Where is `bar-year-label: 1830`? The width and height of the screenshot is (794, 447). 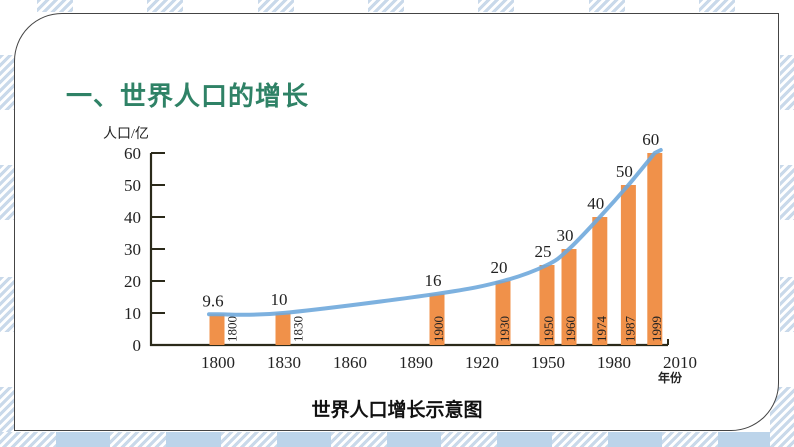 bar-year-label: 1830 is located at coordinates (298, 329).